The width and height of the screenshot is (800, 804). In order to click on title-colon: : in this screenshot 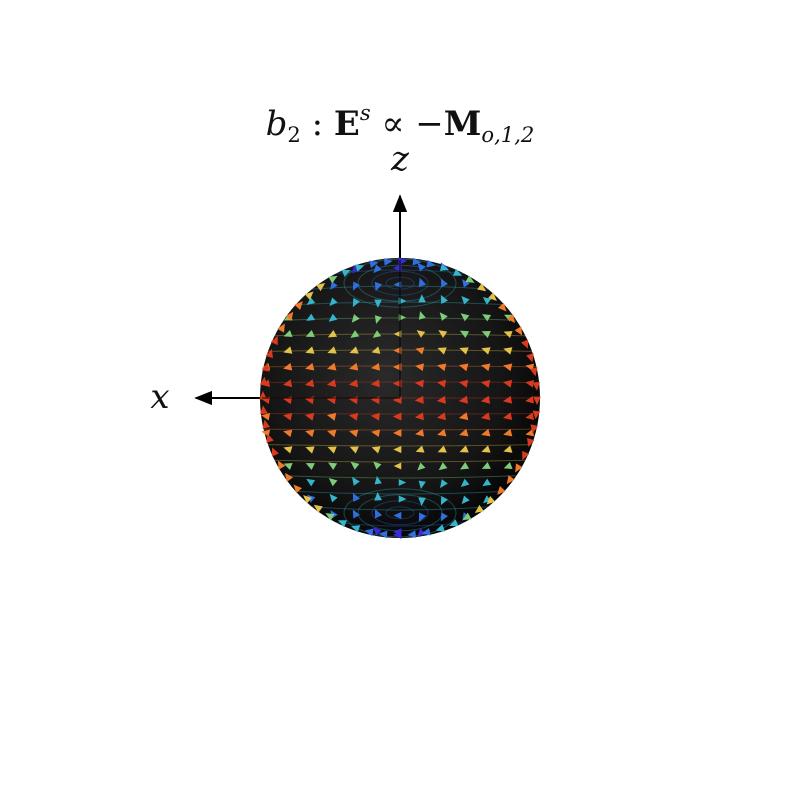, I will do `click(317, 124)`.